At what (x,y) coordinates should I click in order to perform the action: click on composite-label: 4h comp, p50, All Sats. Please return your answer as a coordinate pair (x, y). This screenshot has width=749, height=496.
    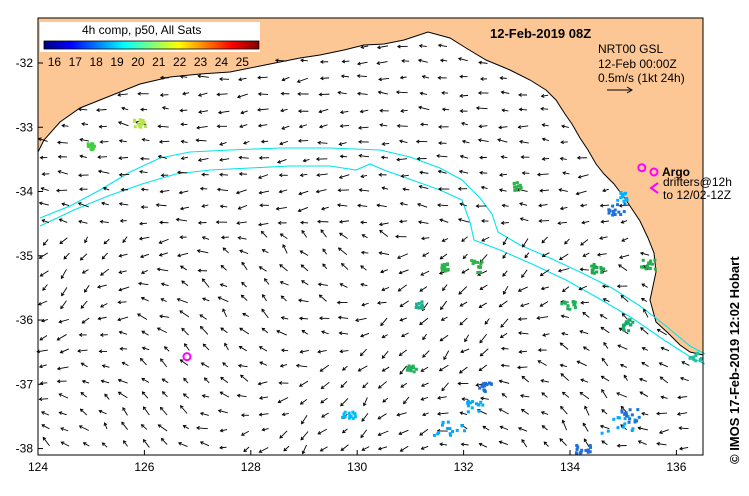
    Looking at the image, I should click on (141, 30).